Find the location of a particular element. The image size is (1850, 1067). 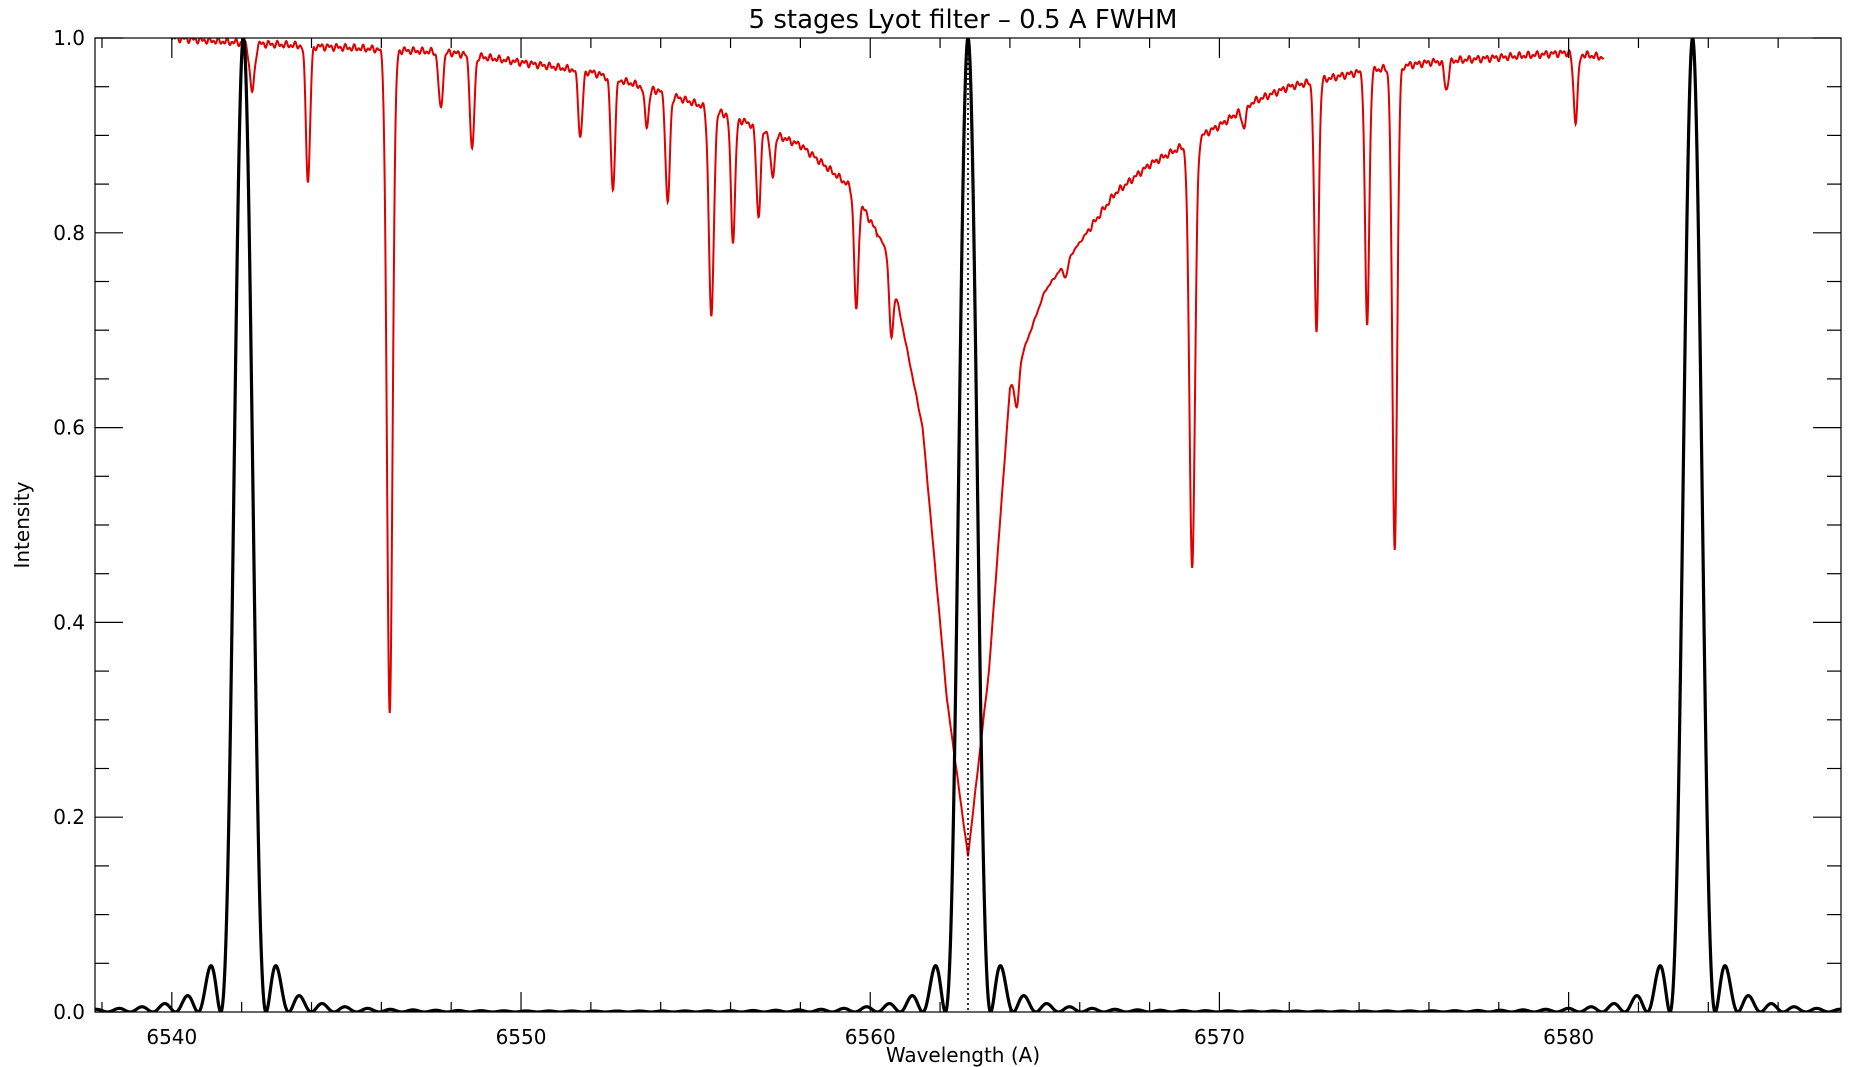

y-tick-label: 0.8 is located at coordinates (69, 233).